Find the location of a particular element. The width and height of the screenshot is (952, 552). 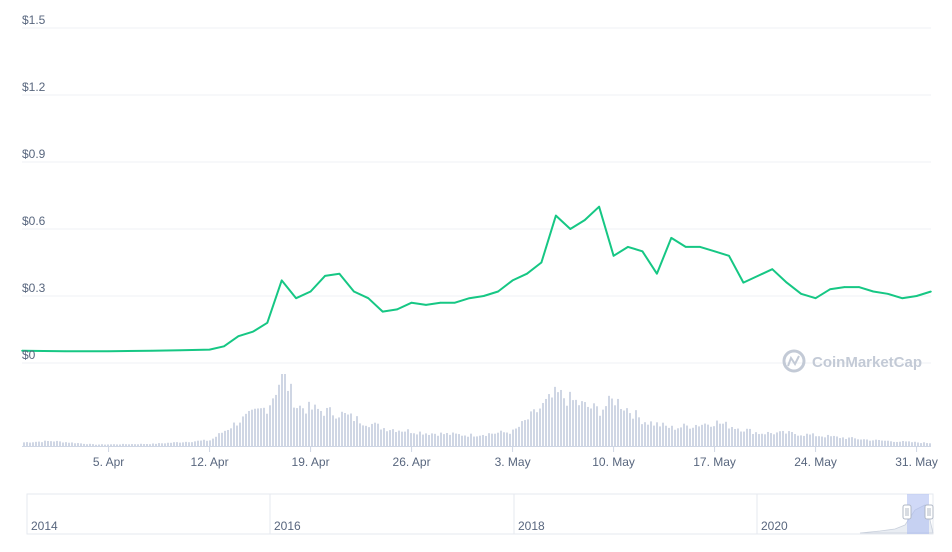

navigator-label: 2016 is located at coordinates (287, 526).